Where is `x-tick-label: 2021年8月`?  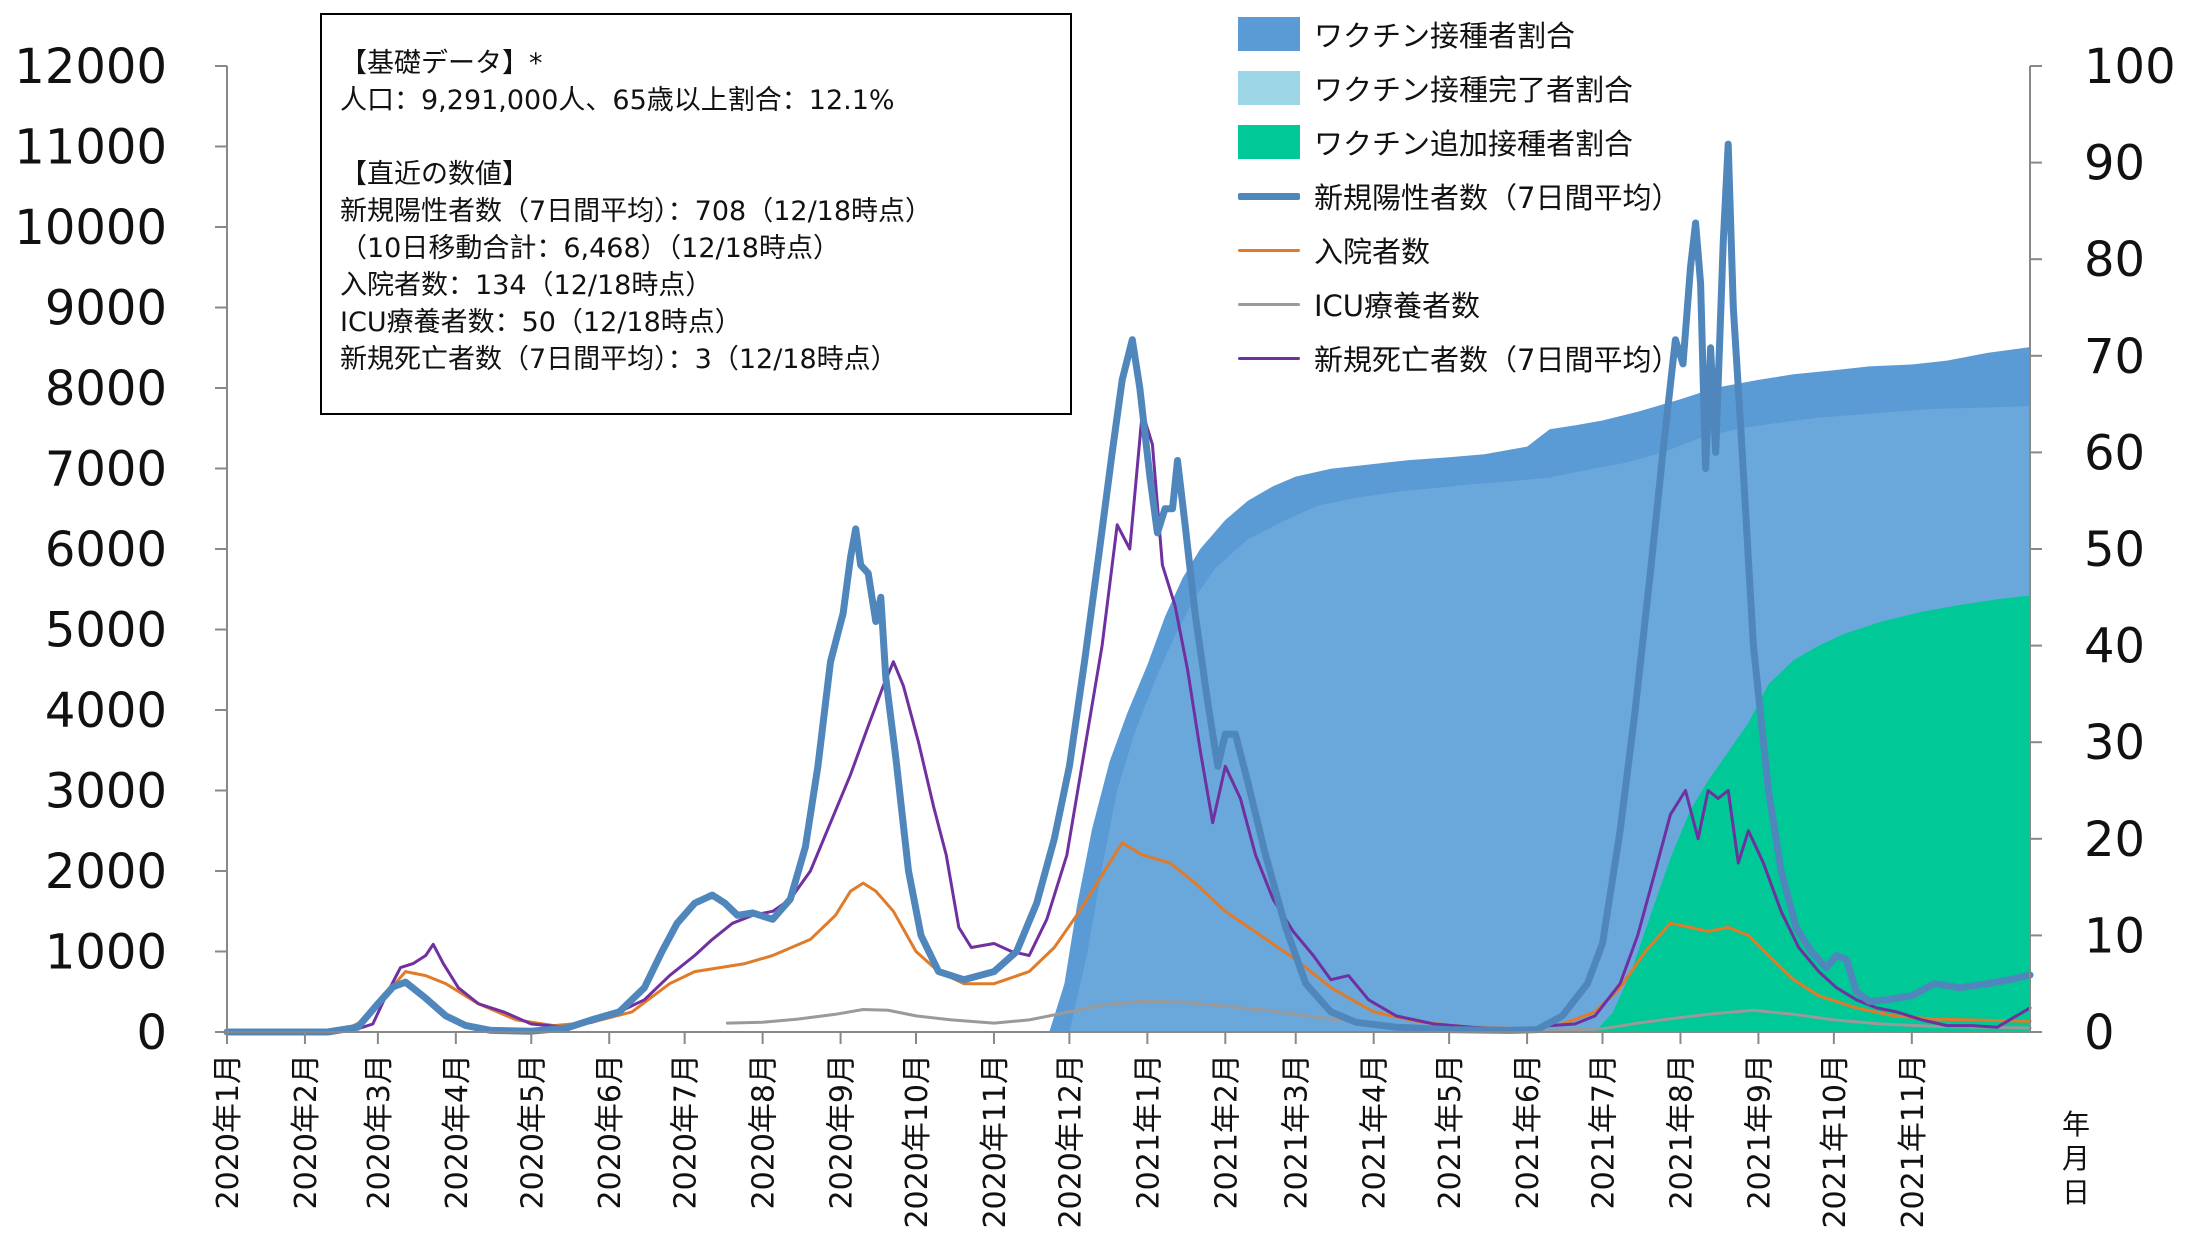 x-tick-label: 2021年8月 is located at coordinates (1682, 1131).